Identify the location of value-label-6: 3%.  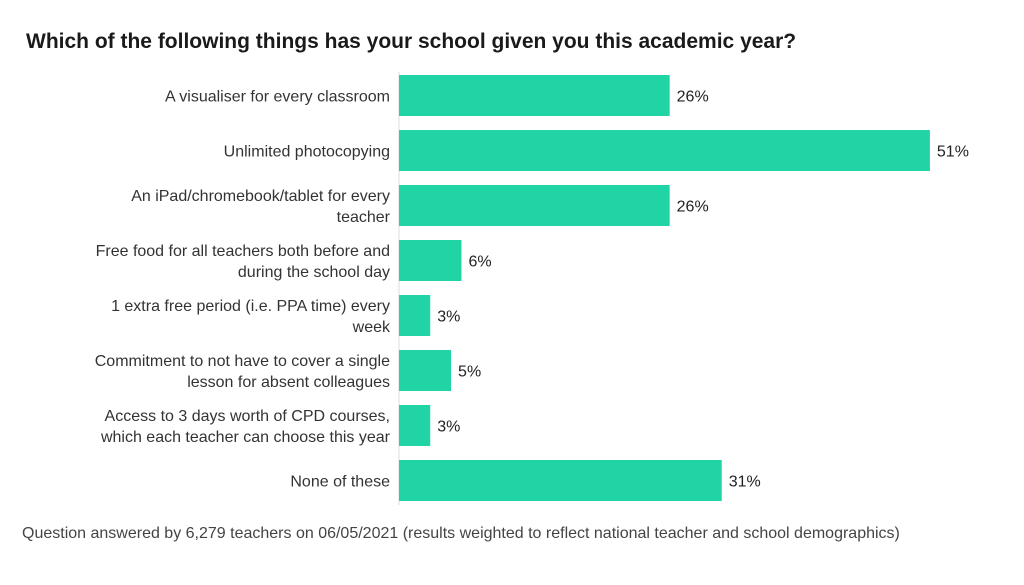
(448, 427).